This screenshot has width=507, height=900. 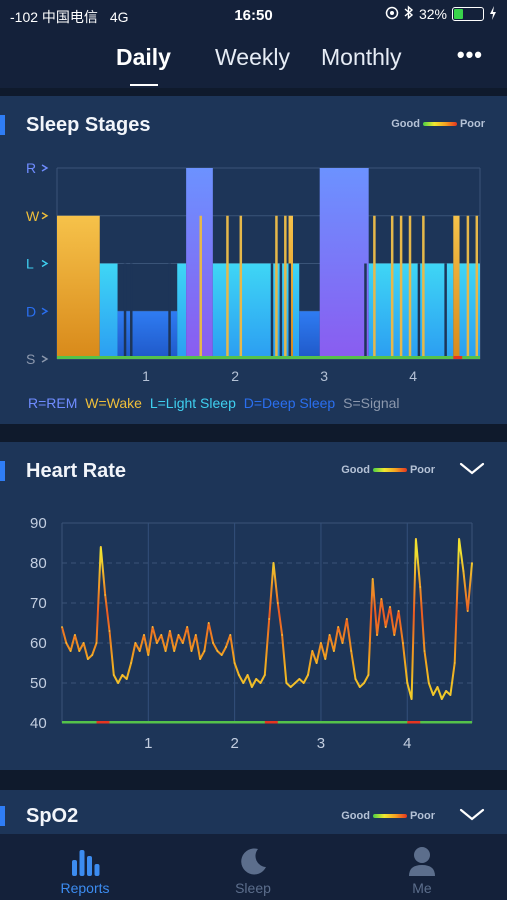 What do you see at coordinates (31, 311) in the screenshot?
I see `y-tick-label-d: D` at bounding box center [31, 311].